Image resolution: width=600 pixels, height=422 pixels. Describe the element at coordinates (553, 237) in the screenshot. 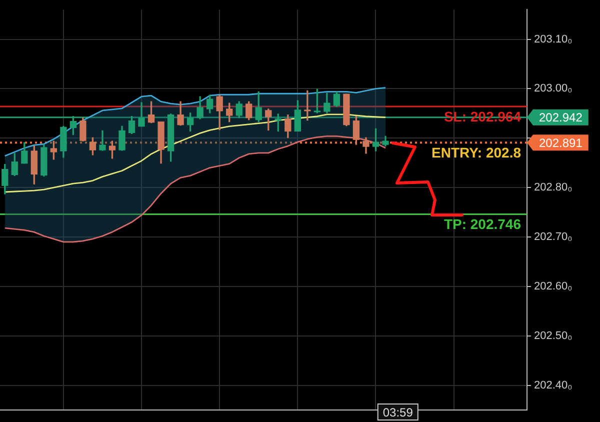

I see `y-tick-label: 202.70₀` at that location.